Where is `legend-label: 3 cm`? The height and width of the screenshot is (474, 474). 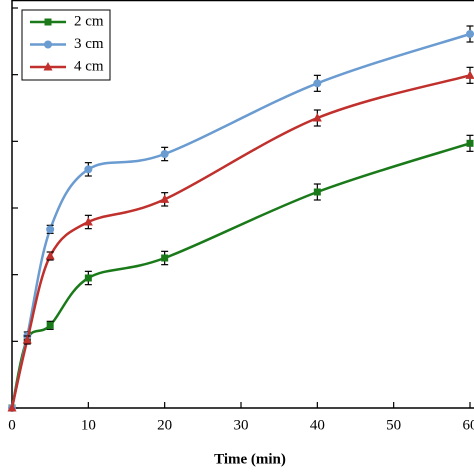
legend-label: 3 cm is located at coordinates (89, 44).